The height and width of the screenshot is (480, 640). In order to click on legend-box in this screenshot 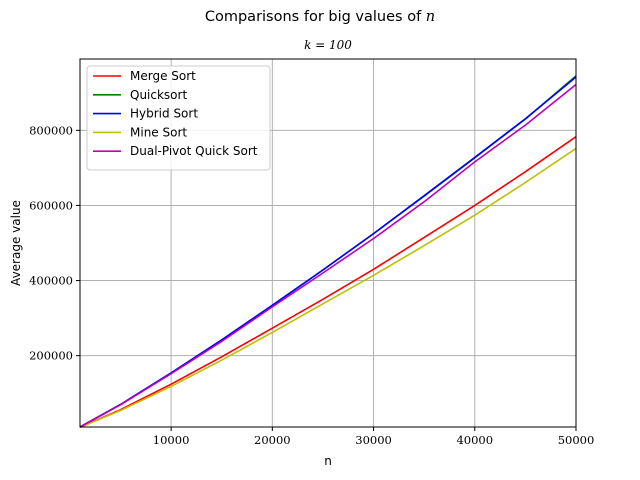, I will do `click(178, 118)`.